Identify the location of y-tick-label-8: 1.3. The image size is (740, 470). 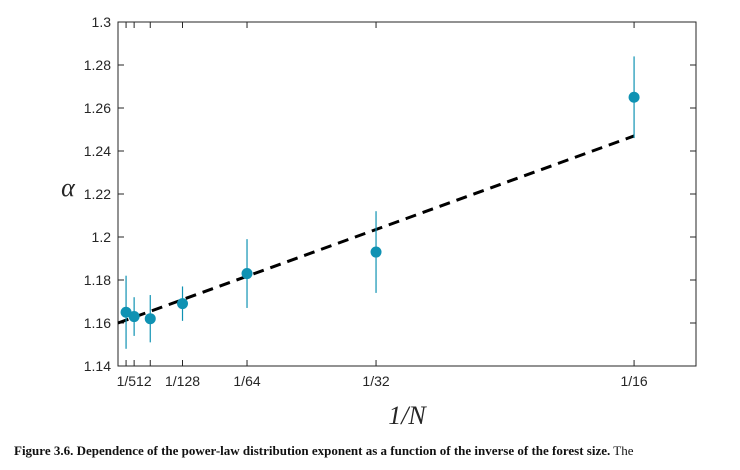
(102, 22).